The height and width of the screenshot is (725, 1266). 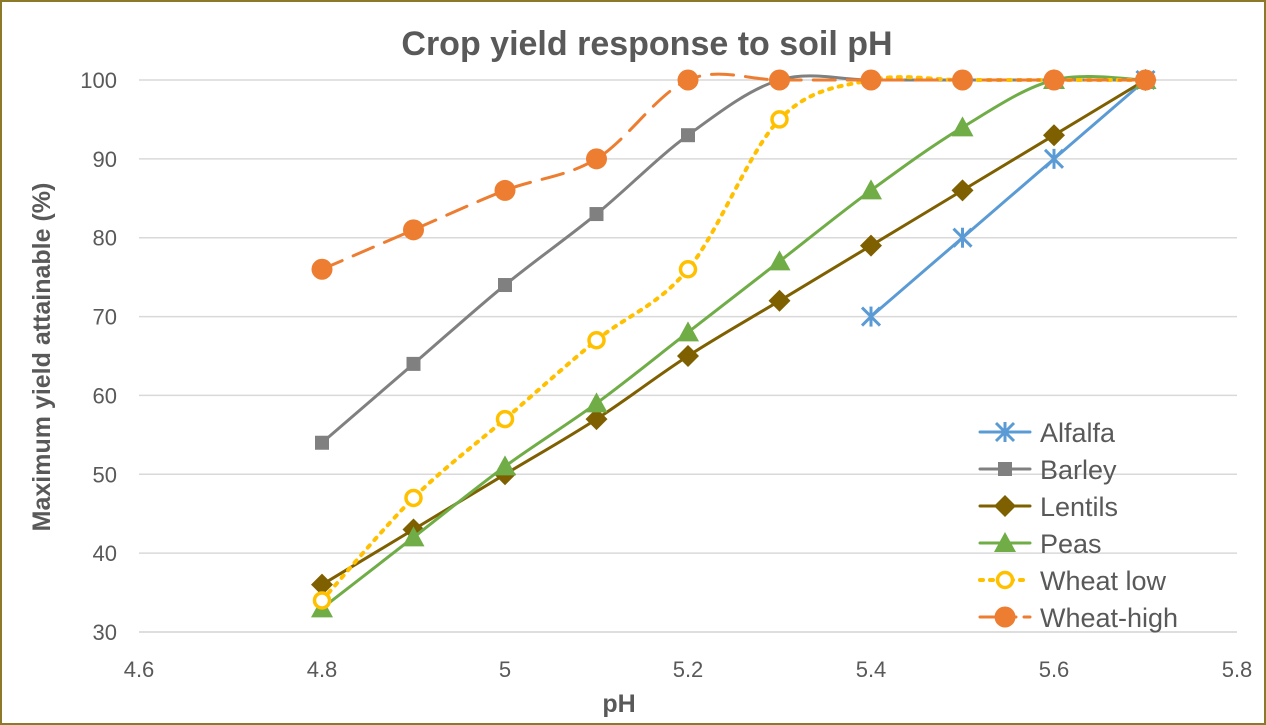 What do you see at coordinates (618, 704) in the screenshot?
I see `x-axis-title: pH` at bounding box center [618, 704].